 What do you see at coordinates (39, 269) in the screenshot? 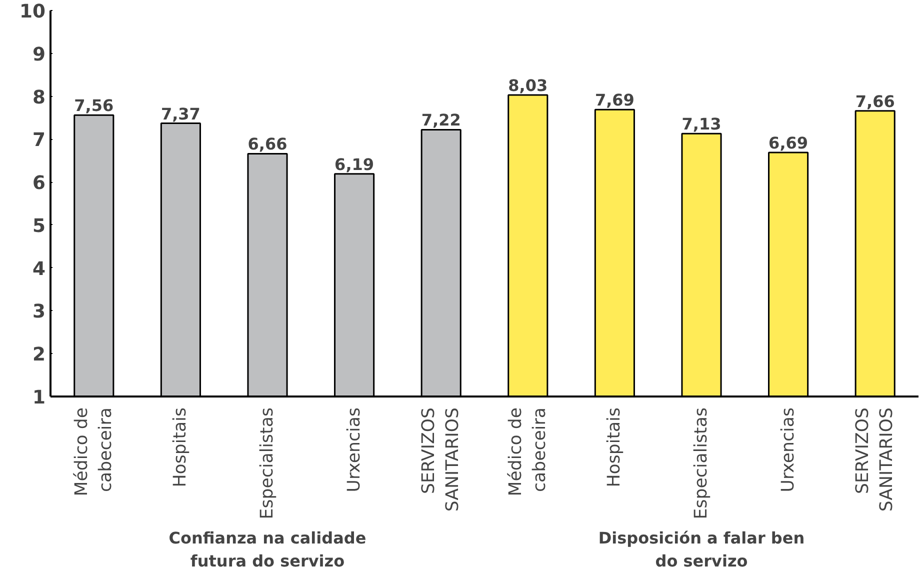
I see `y-tick-label: 4` at bounding box center [39, 269].